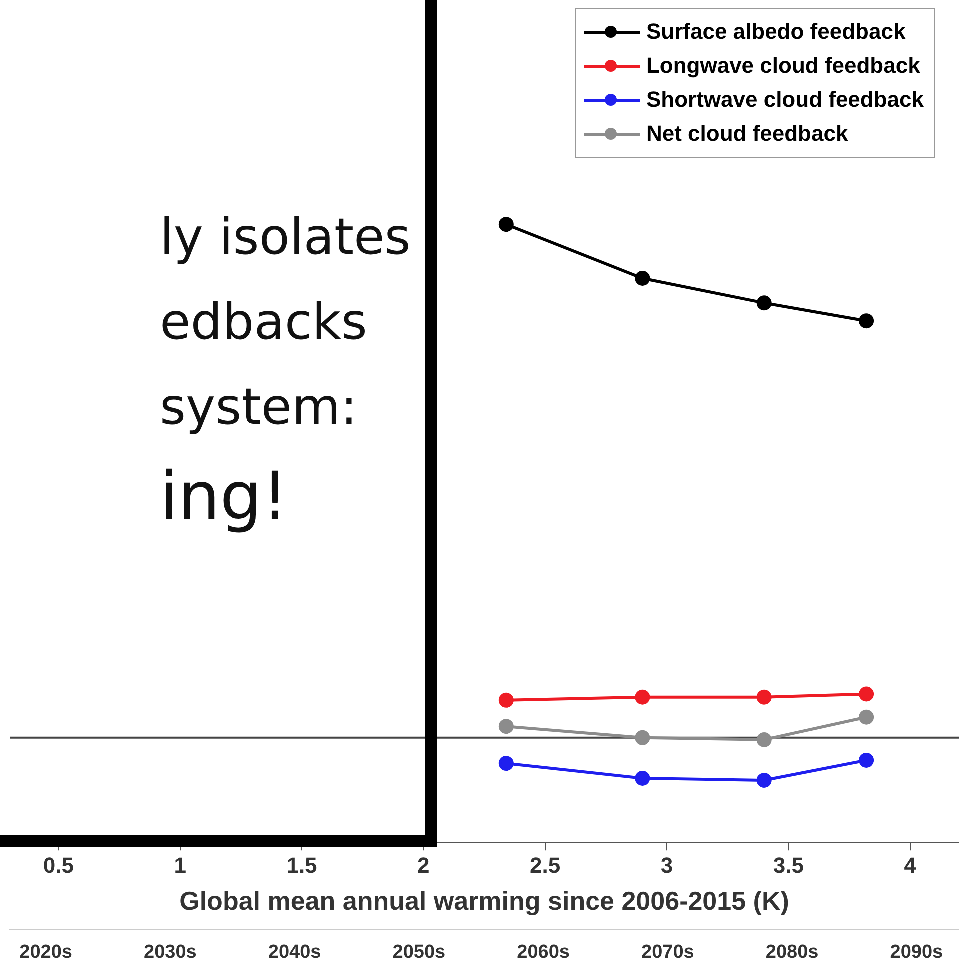  Describe the element at coordinates (788, 865) in the screenshot. I see `x-tick-label: 3.5` at that location.